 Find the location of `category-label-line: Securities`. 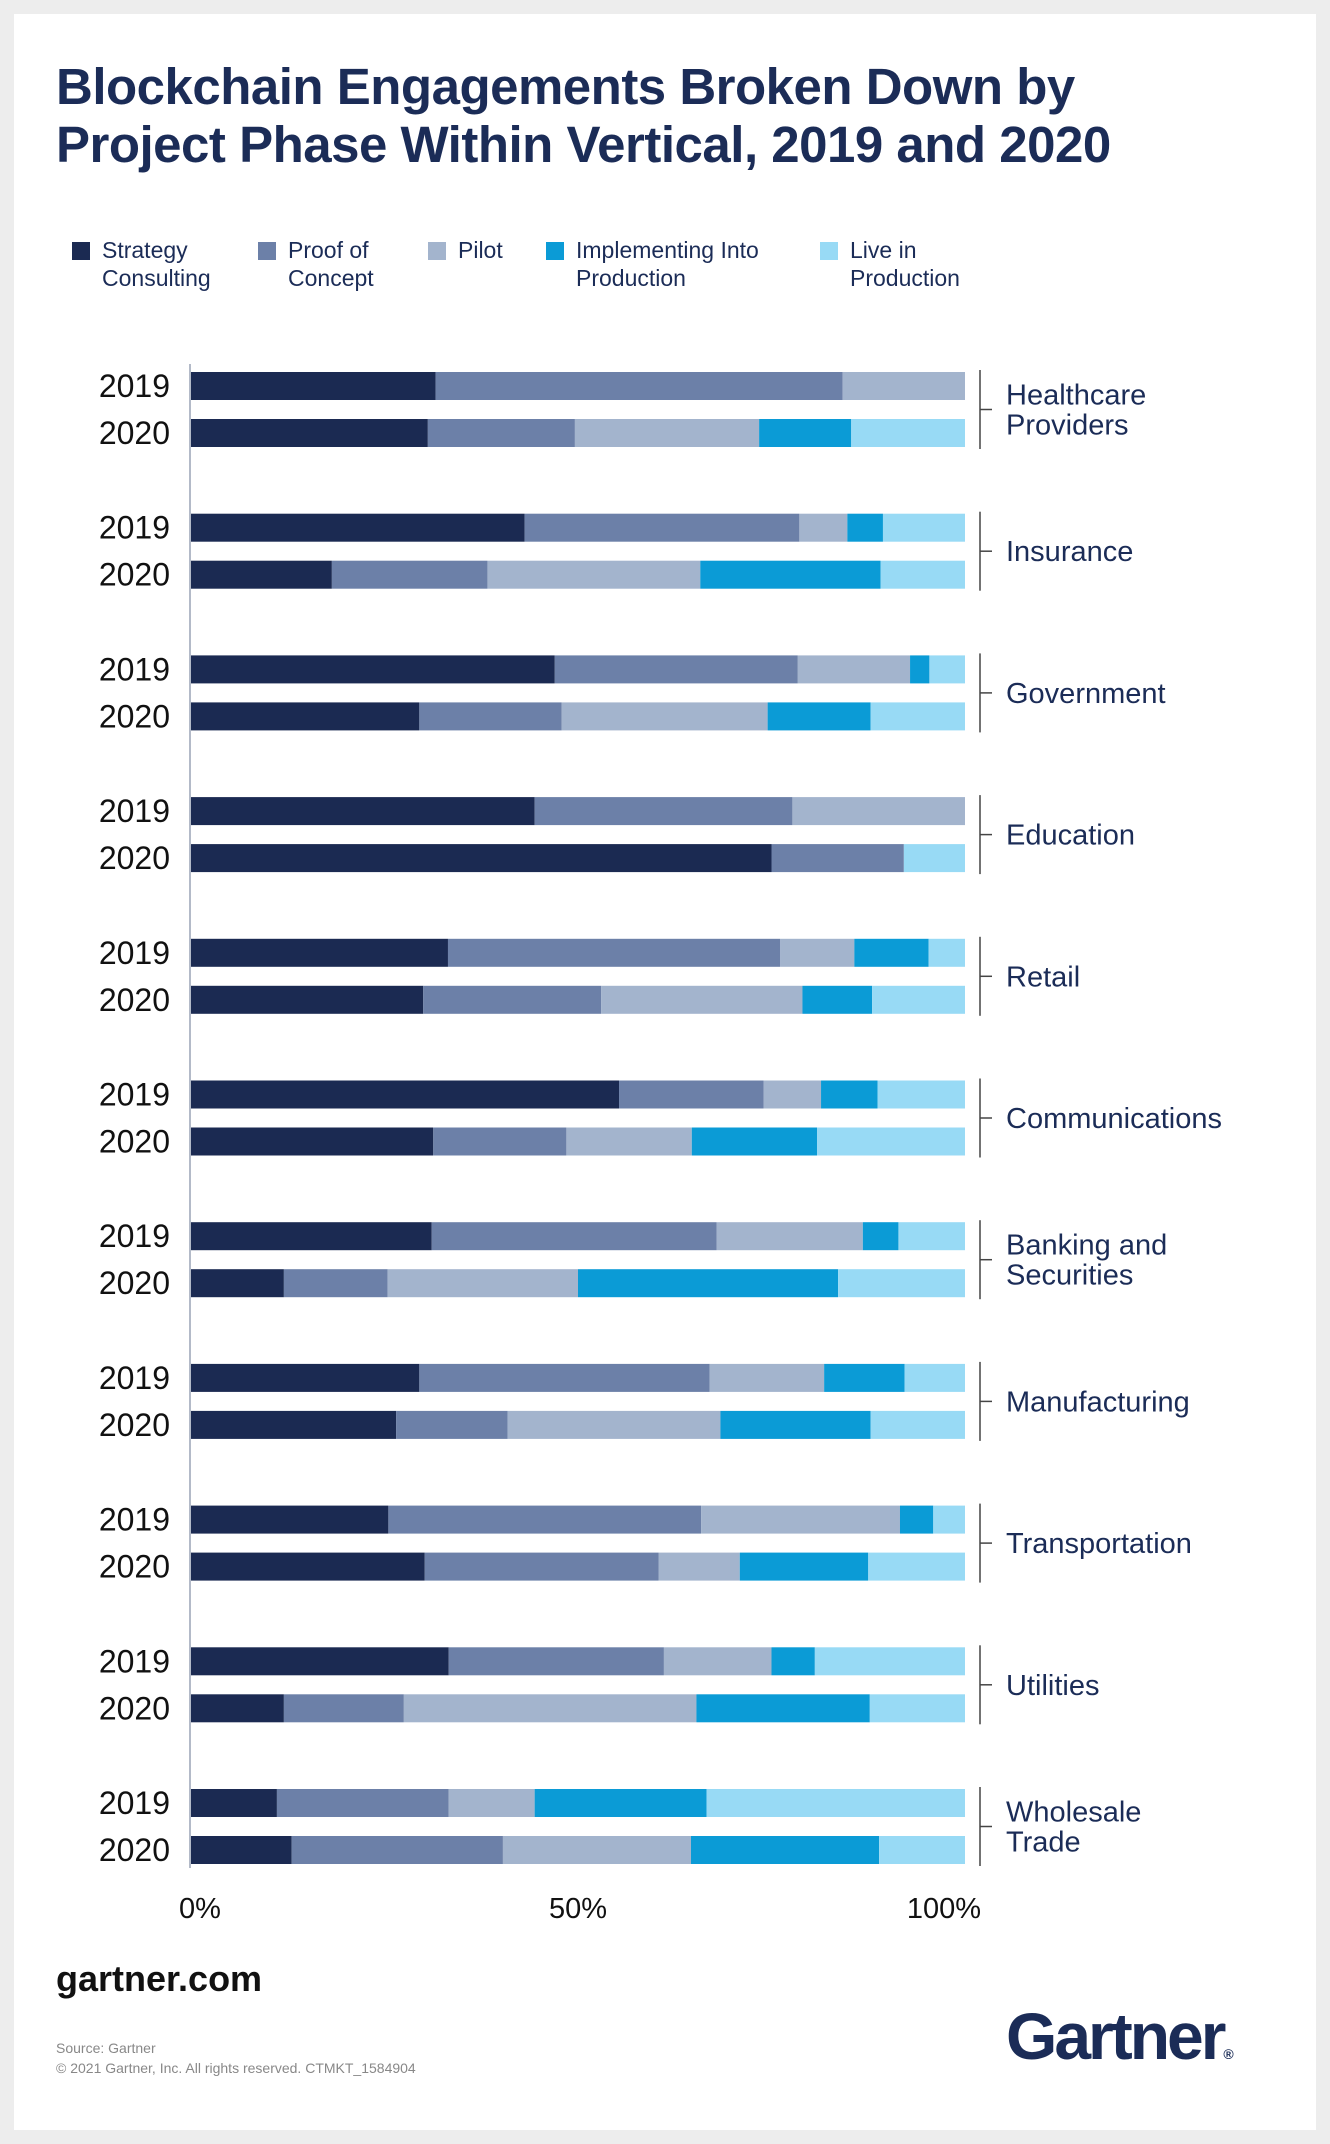

category-label-line: Securities is located at coordinates (1069, 1276).